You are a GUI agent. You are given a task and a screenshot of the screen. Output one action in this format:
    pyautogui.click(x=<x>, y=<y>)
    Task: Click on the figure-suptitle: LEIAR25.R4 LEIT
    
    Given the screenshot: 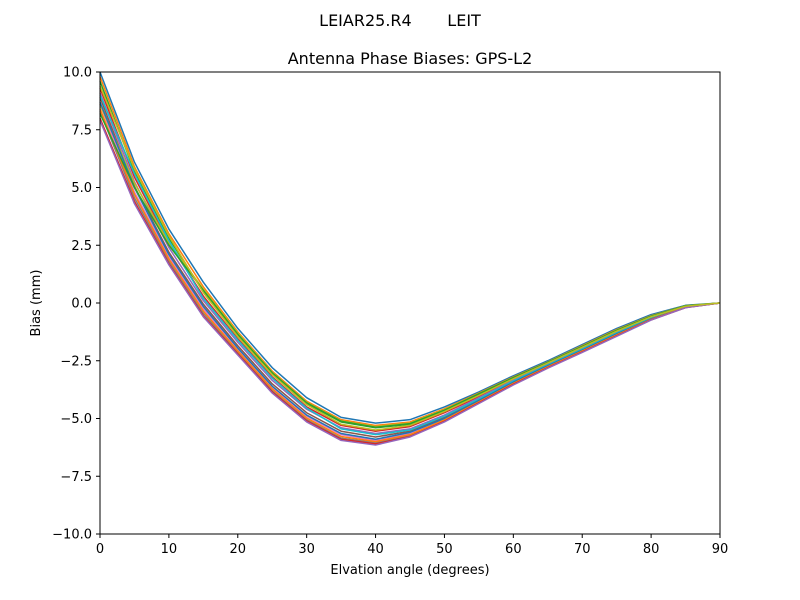 What is the action you would take?
    pyautogui.click(x=400, y=20)
    